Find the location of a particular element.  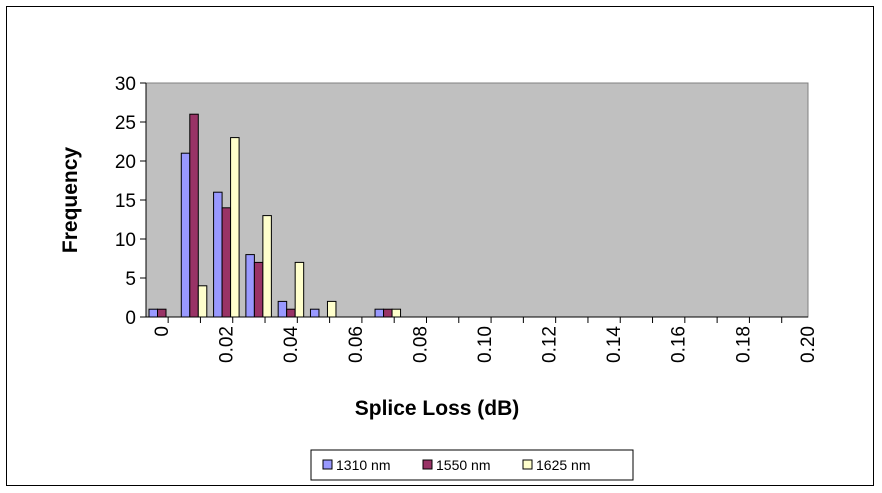

bar-1310-nm-0.01 is located at coordinates (185, 235).